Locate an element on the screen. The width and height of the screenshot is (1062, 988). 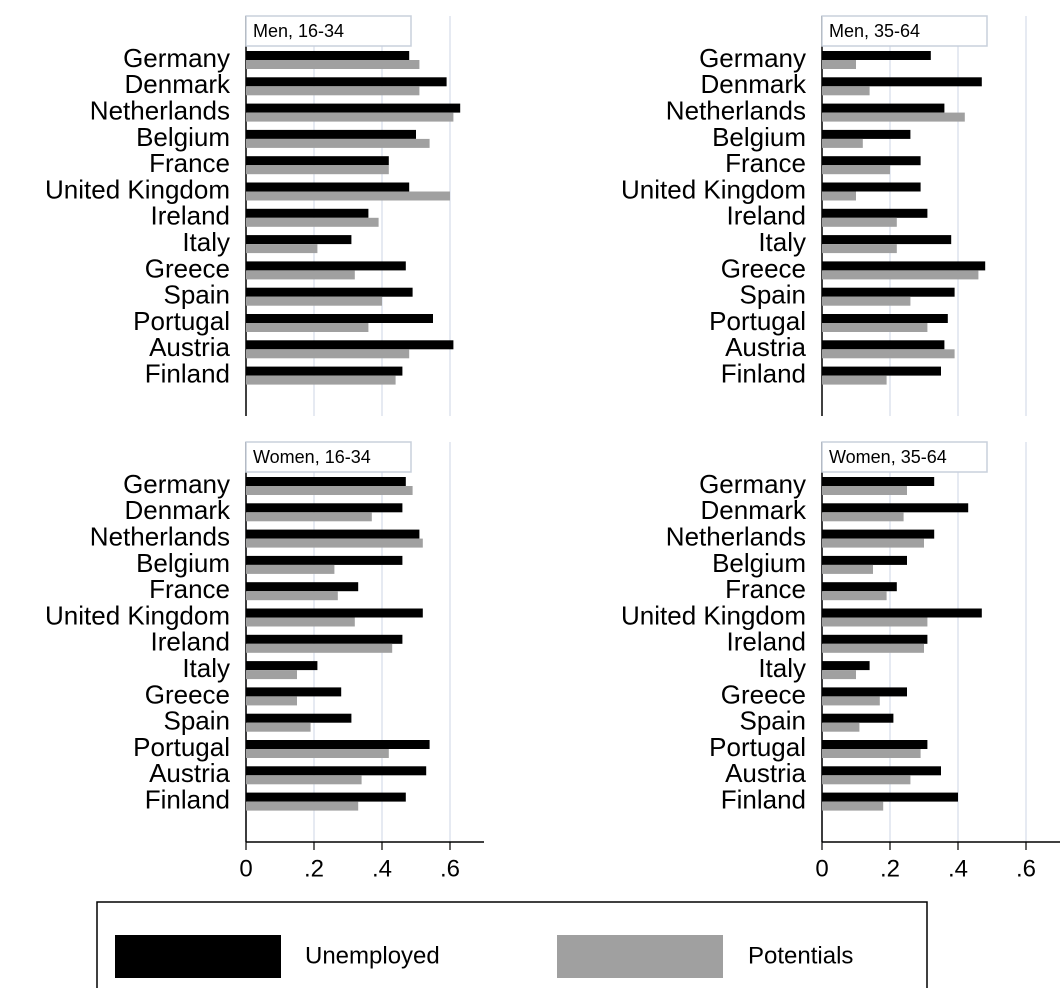
legend-label: Potentials is located at coordinates (800, 955).